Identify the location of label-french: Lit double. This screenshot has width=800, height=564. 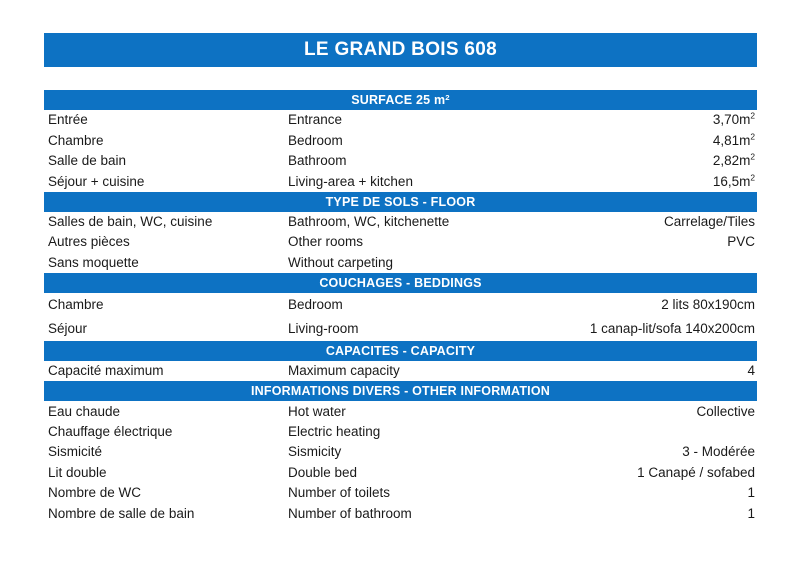
(77, 472).